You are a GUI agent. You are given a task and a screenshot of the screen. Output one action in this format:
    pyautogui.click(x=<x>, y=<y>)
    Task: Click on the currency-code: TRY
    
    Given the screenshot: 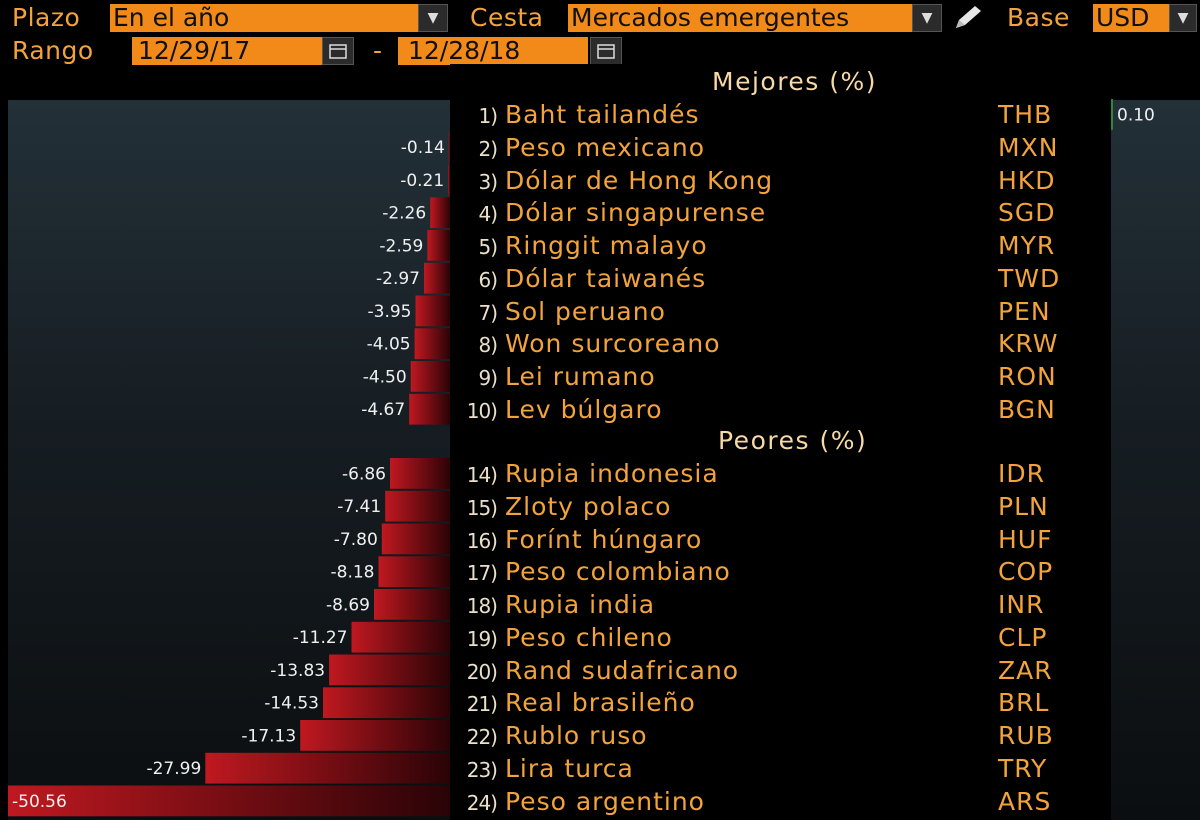 What is the action you would take?
    pyautogui.click(x=1023, y=768)
    